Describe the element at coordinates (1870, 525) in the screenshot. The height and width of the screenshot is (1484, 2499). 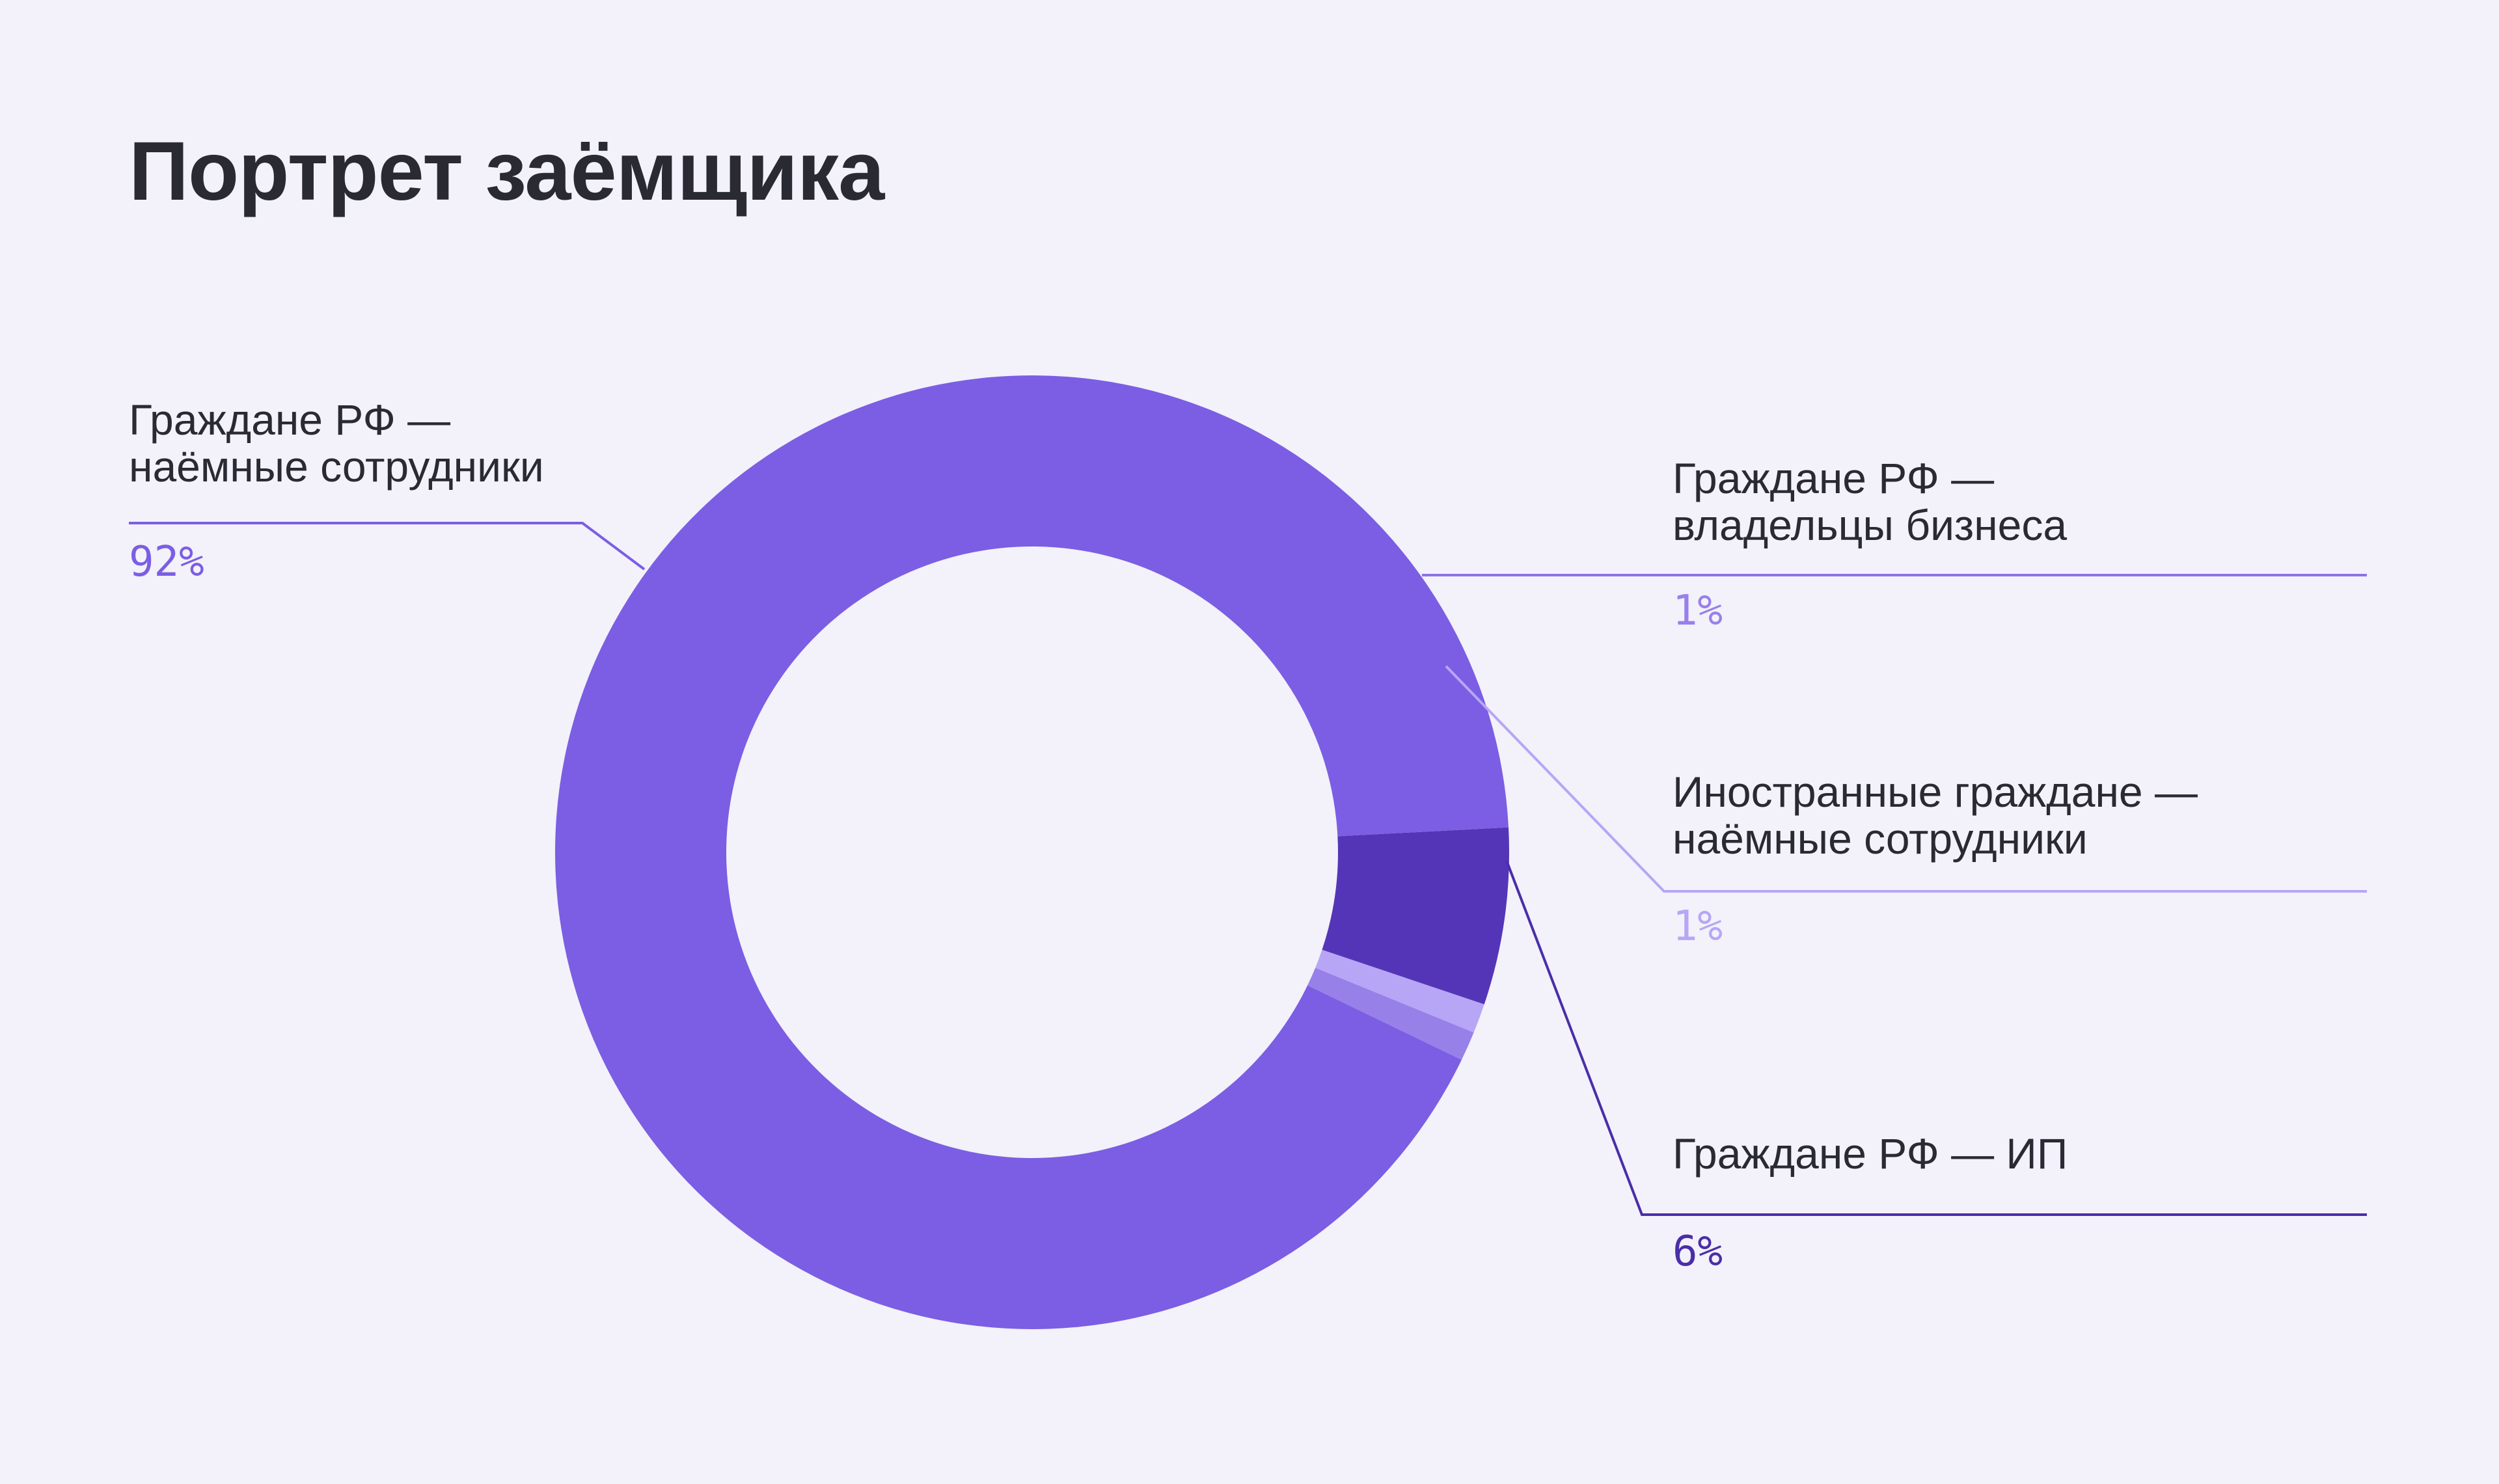
I see `slice-label-2-line-2: владельцы бизнеса` at that location.